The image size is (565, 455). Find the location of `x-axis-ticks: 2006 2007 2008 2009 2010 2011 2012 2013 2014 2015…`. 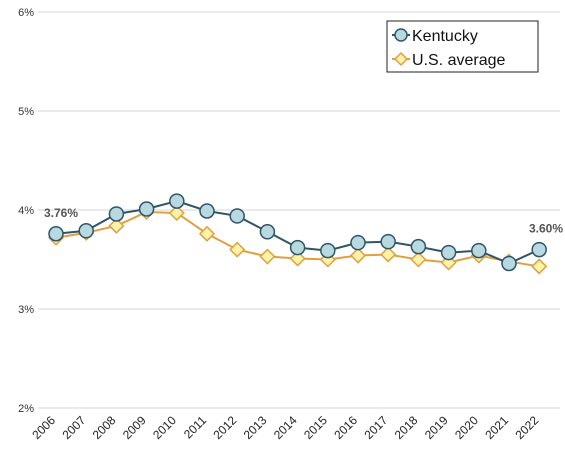

x-axis-ticks: 2006 2007 2008 2009 2010 2011 2012 2013 2014 2015… is located at coordinates (285, 427).